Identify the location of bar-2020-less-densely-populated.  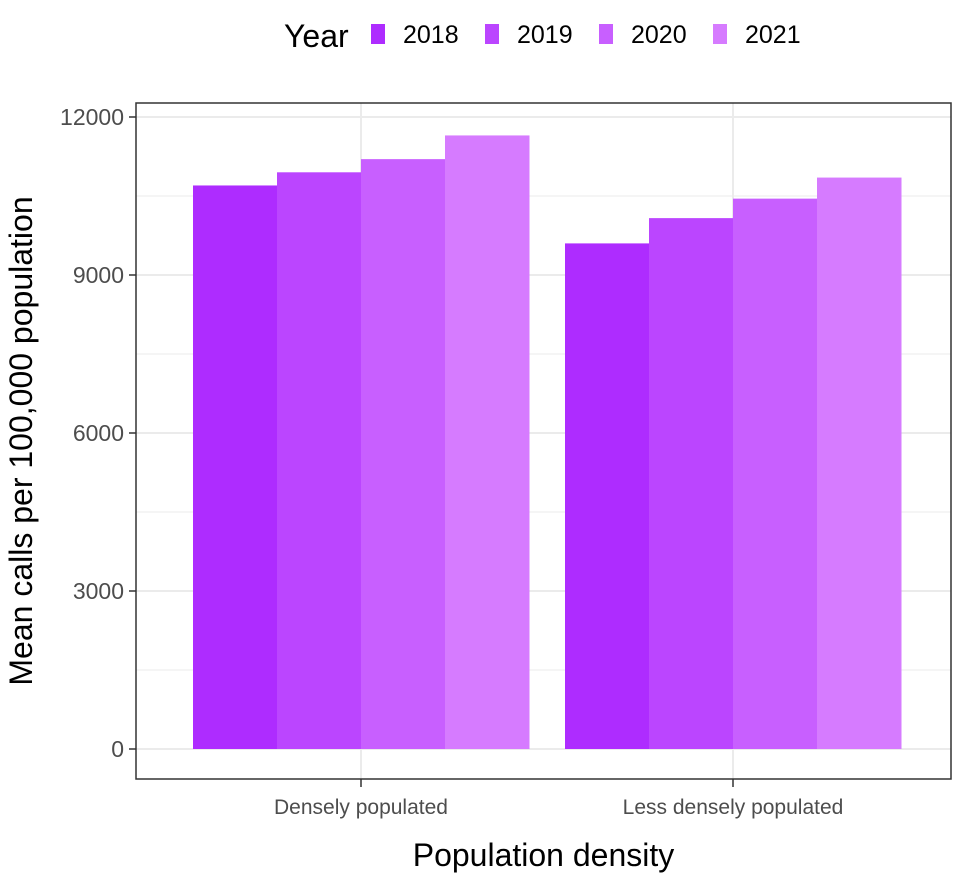
(775, 474).